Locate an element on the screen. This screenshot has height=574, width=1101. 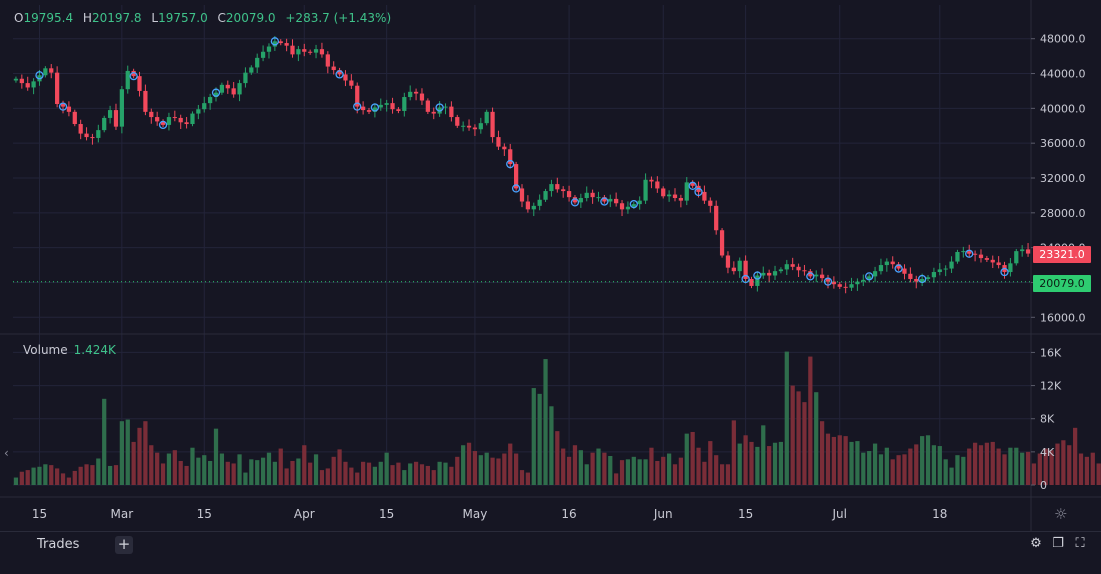
popout-icon: ❐ is located at coordinates (1058, 543).